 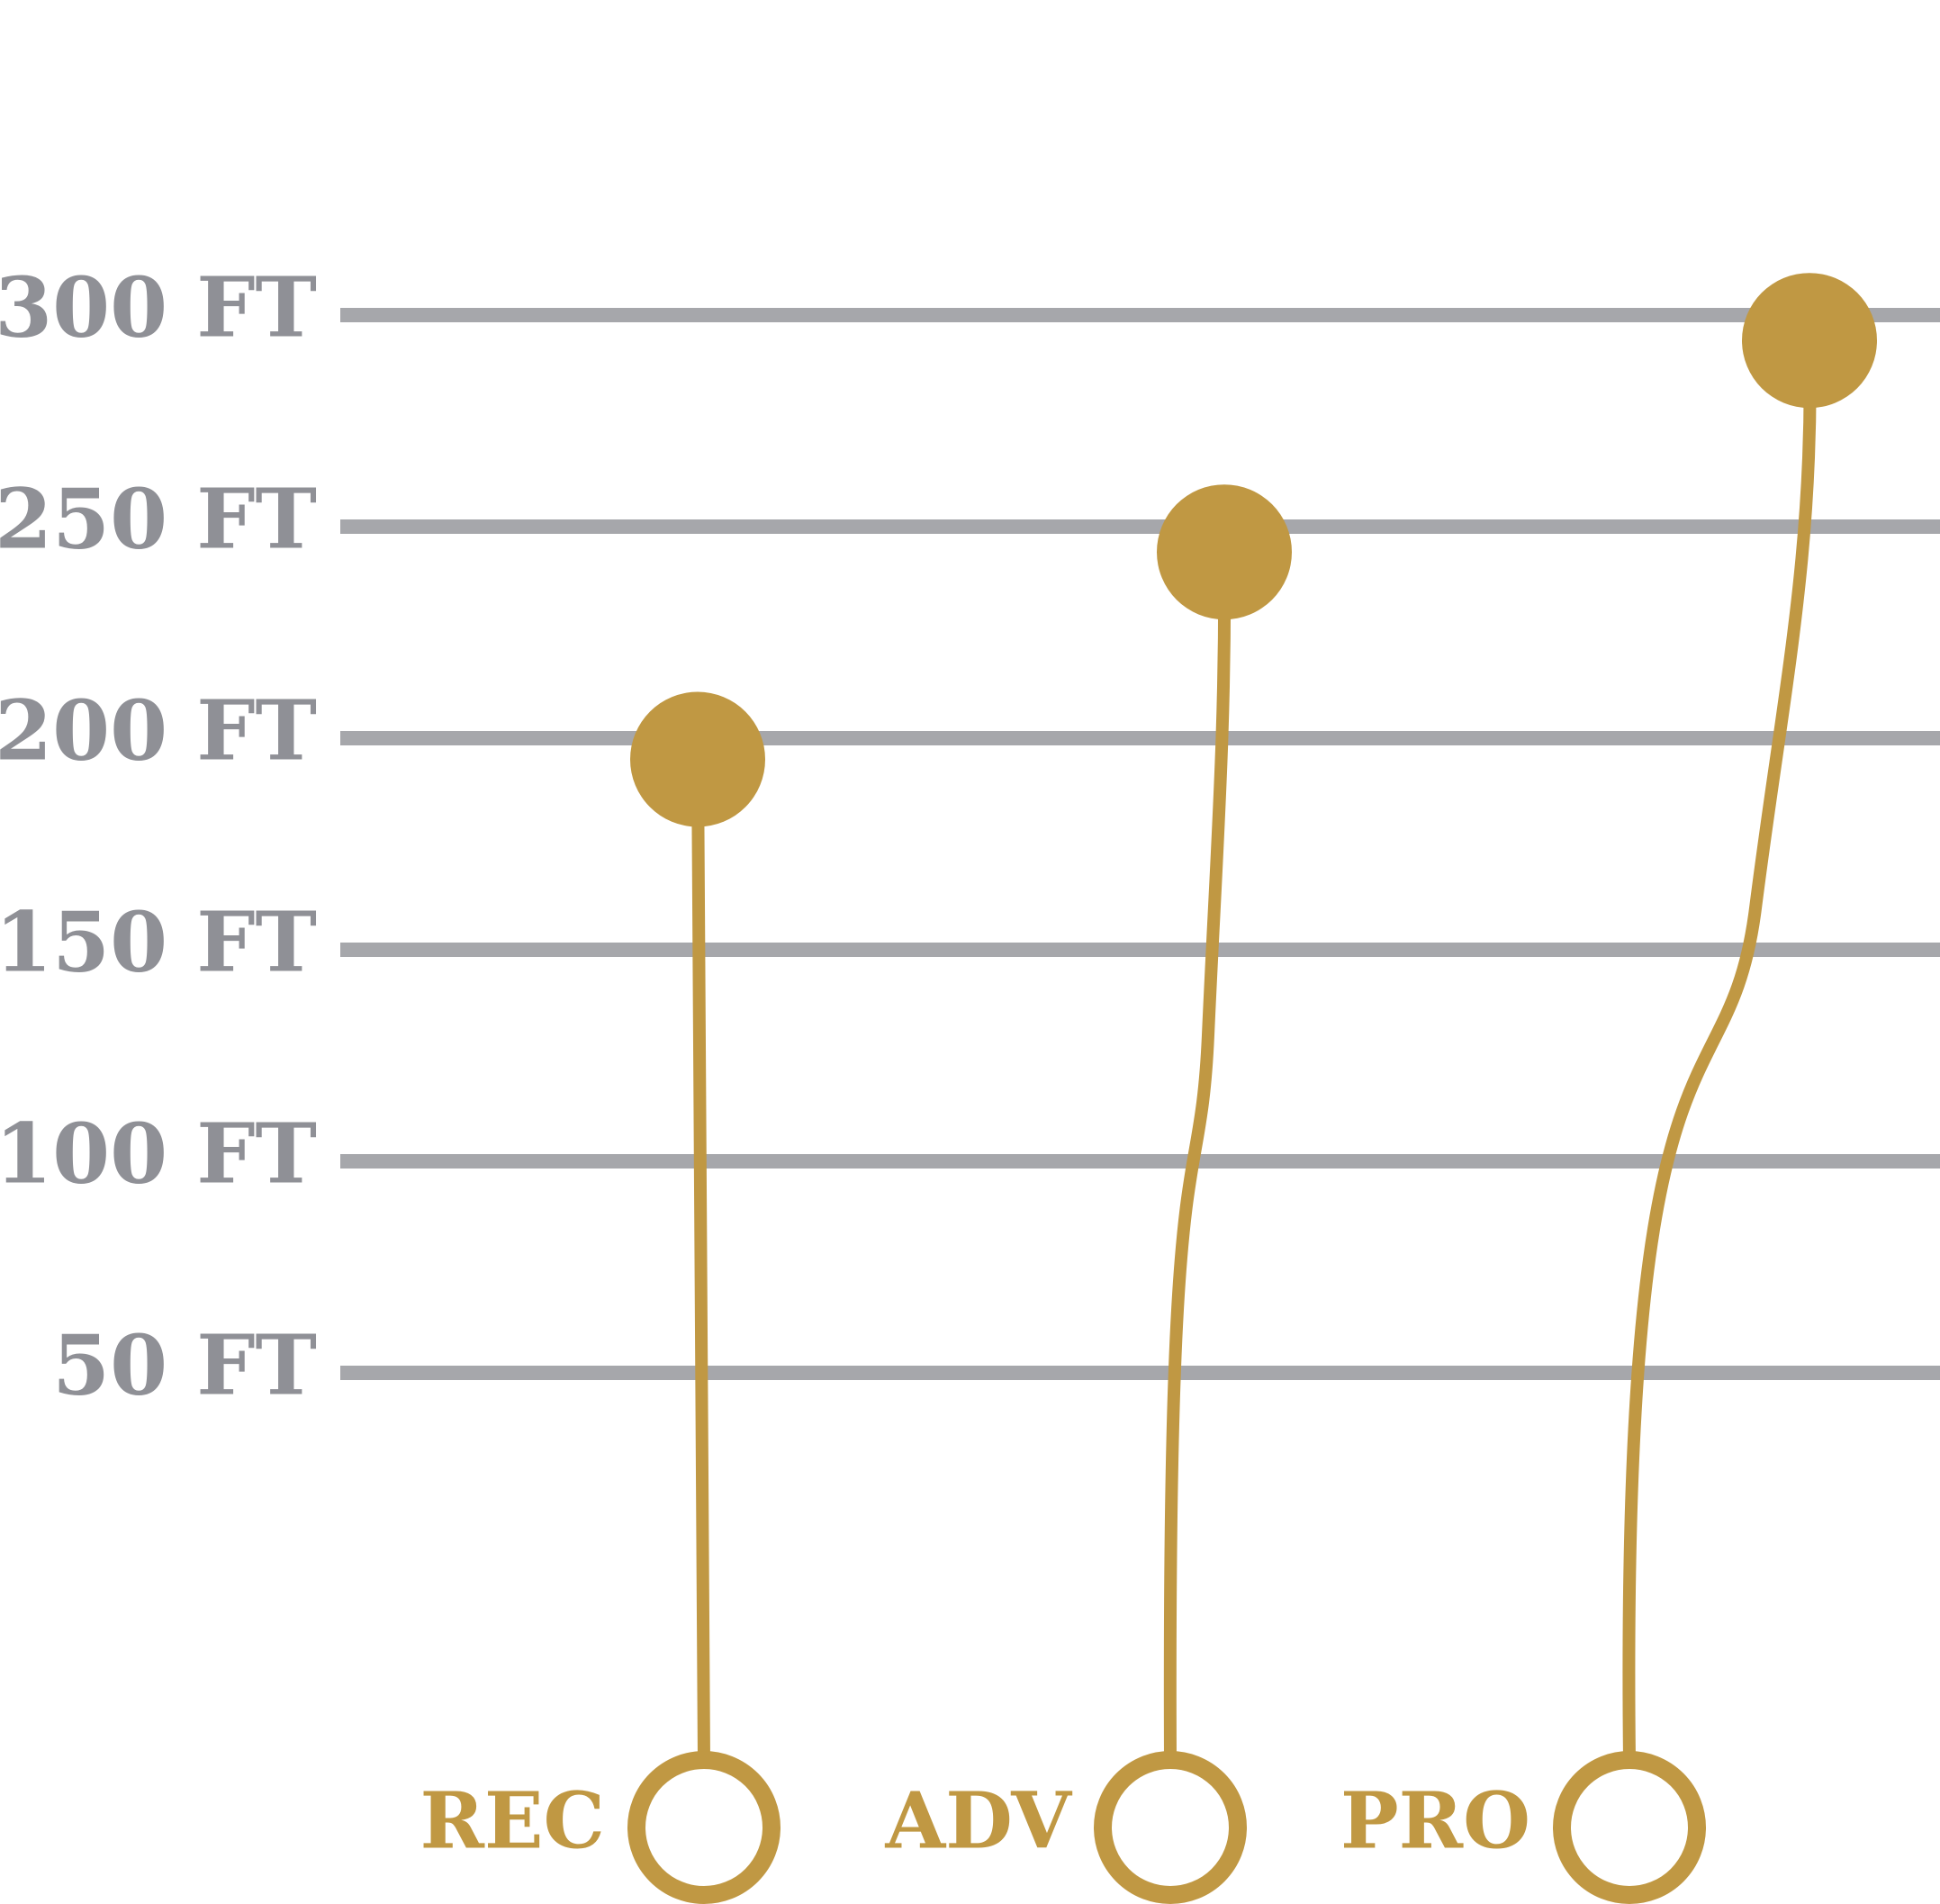 What do you see at coordinates (704, 1827) in the screenshot?
I see `base-ring-rec` at bounding box center [704, 1827].